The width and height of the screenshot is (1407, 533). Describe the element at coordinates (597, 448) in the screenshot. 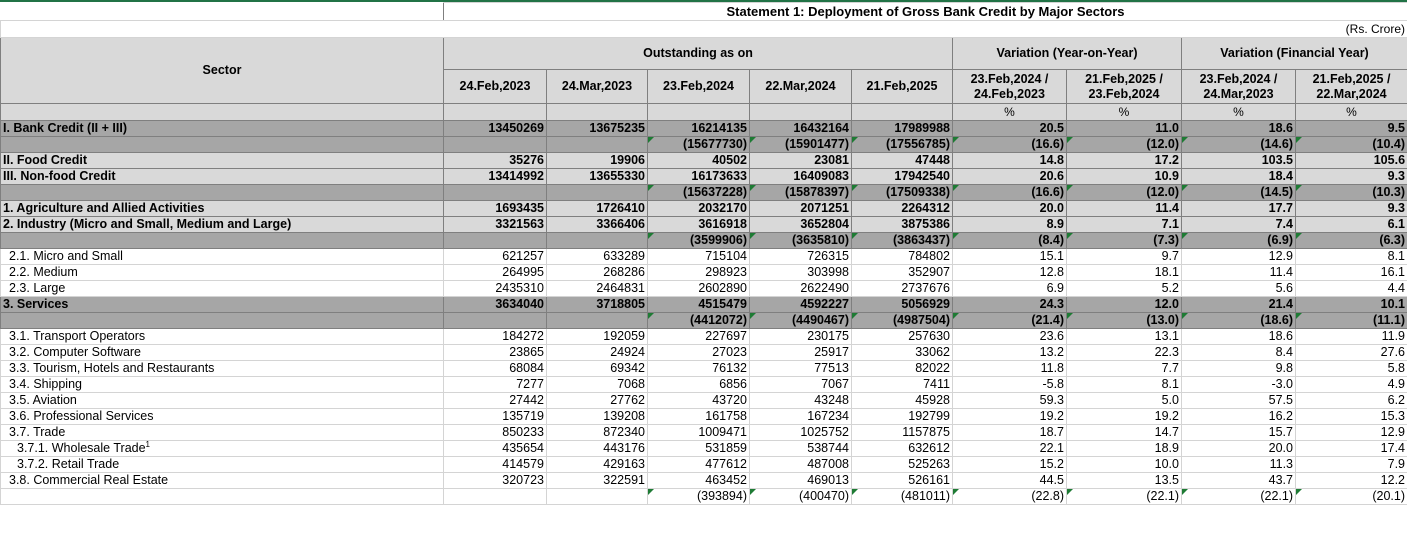

I see `value-cell: 443176` at that location.